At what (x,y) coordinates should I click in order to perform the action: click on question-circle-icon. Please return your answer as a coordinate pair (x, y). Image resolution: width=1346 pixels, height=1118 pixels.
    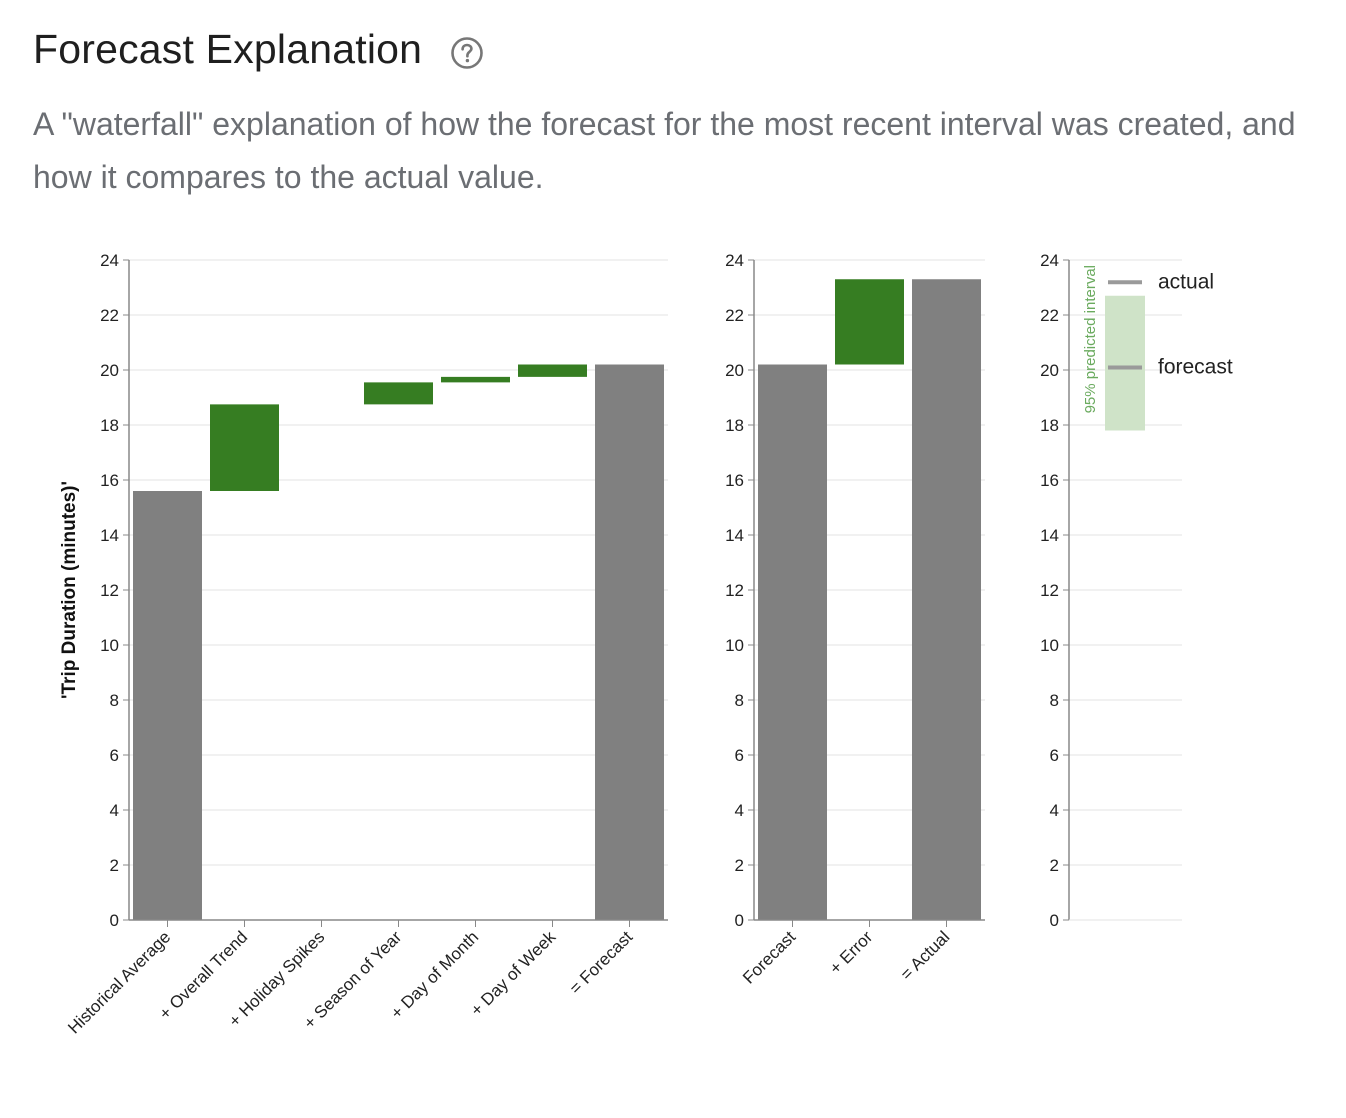
    Looking at the image, I should click on (467, 53).